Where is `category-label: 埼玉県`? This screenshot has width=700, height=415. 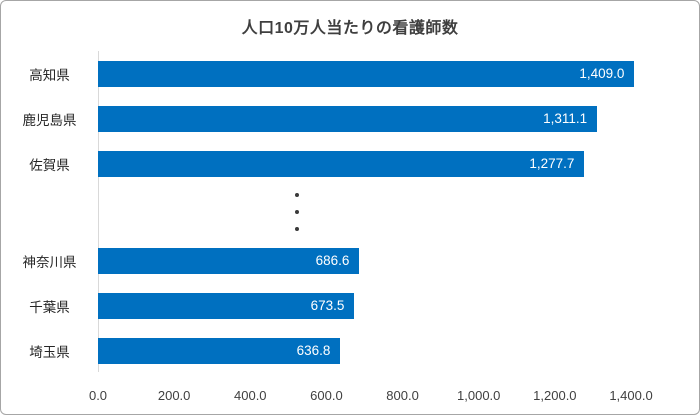
category-label: 埼玉県 is located at coordinates (49, 352).